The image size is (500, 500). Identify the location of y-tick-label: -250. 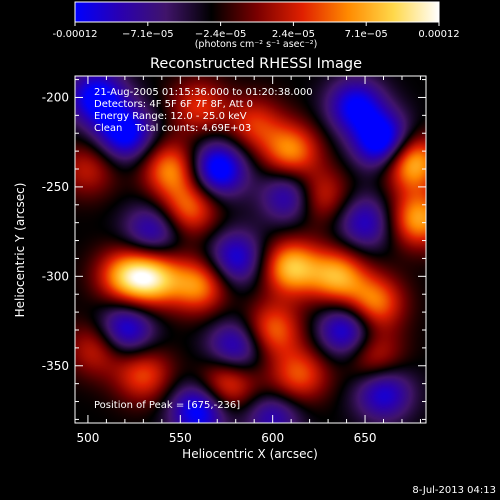
(55, 187).